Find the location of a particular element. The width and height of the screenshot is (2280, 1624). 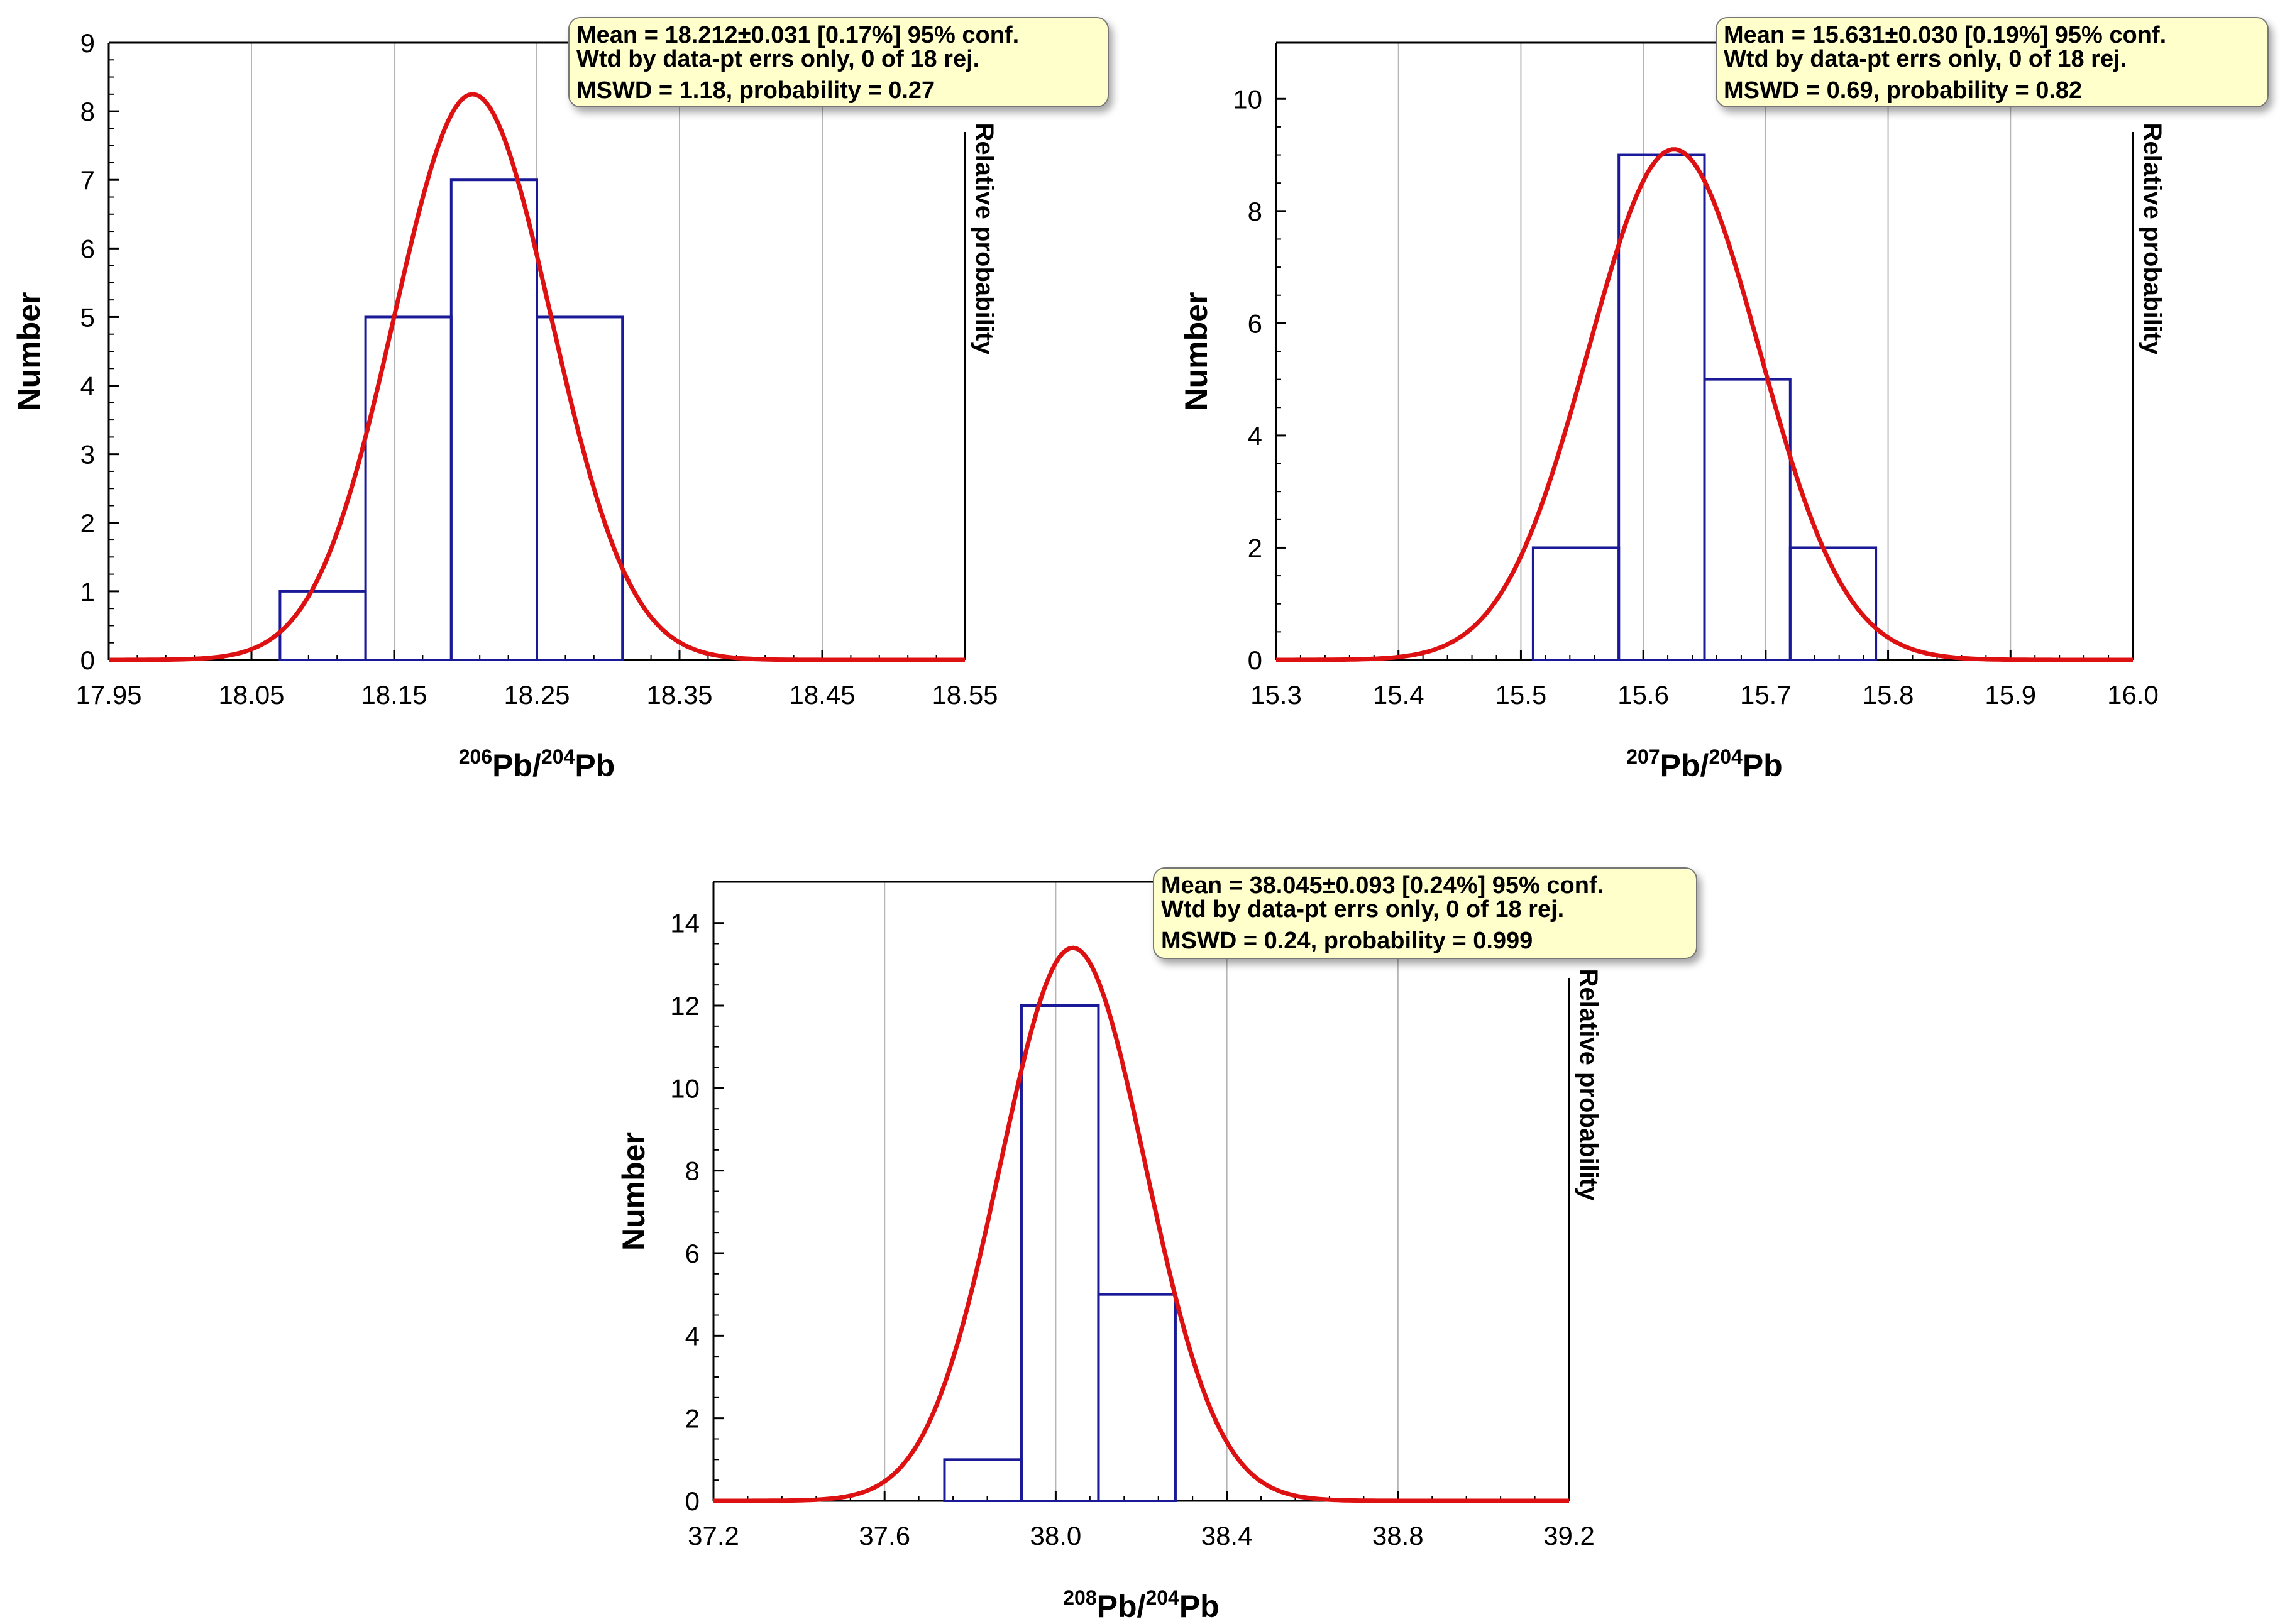

x-tick-label: 15.4 is located at coordinates (1398, 695).